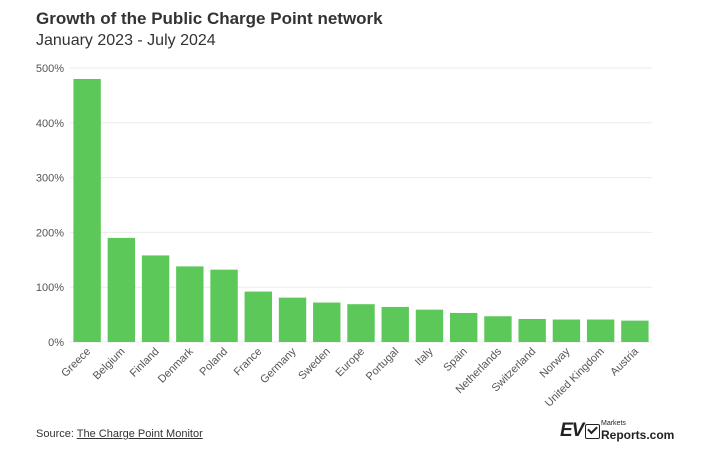 The width and height of the screenshot is (720, 456). Describe the element at coordinates (50, 124) in the screenshot. I see `y-tick-label: 400%` at that location.